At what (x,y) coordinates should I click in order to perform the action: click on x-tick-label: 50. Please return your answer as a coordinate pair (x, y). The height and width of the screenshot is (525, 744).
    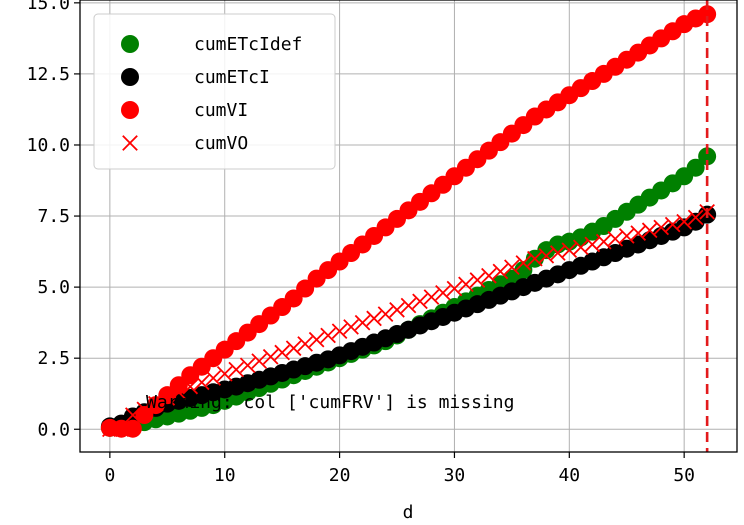
    Looking at the image, I should click on (684, 475).